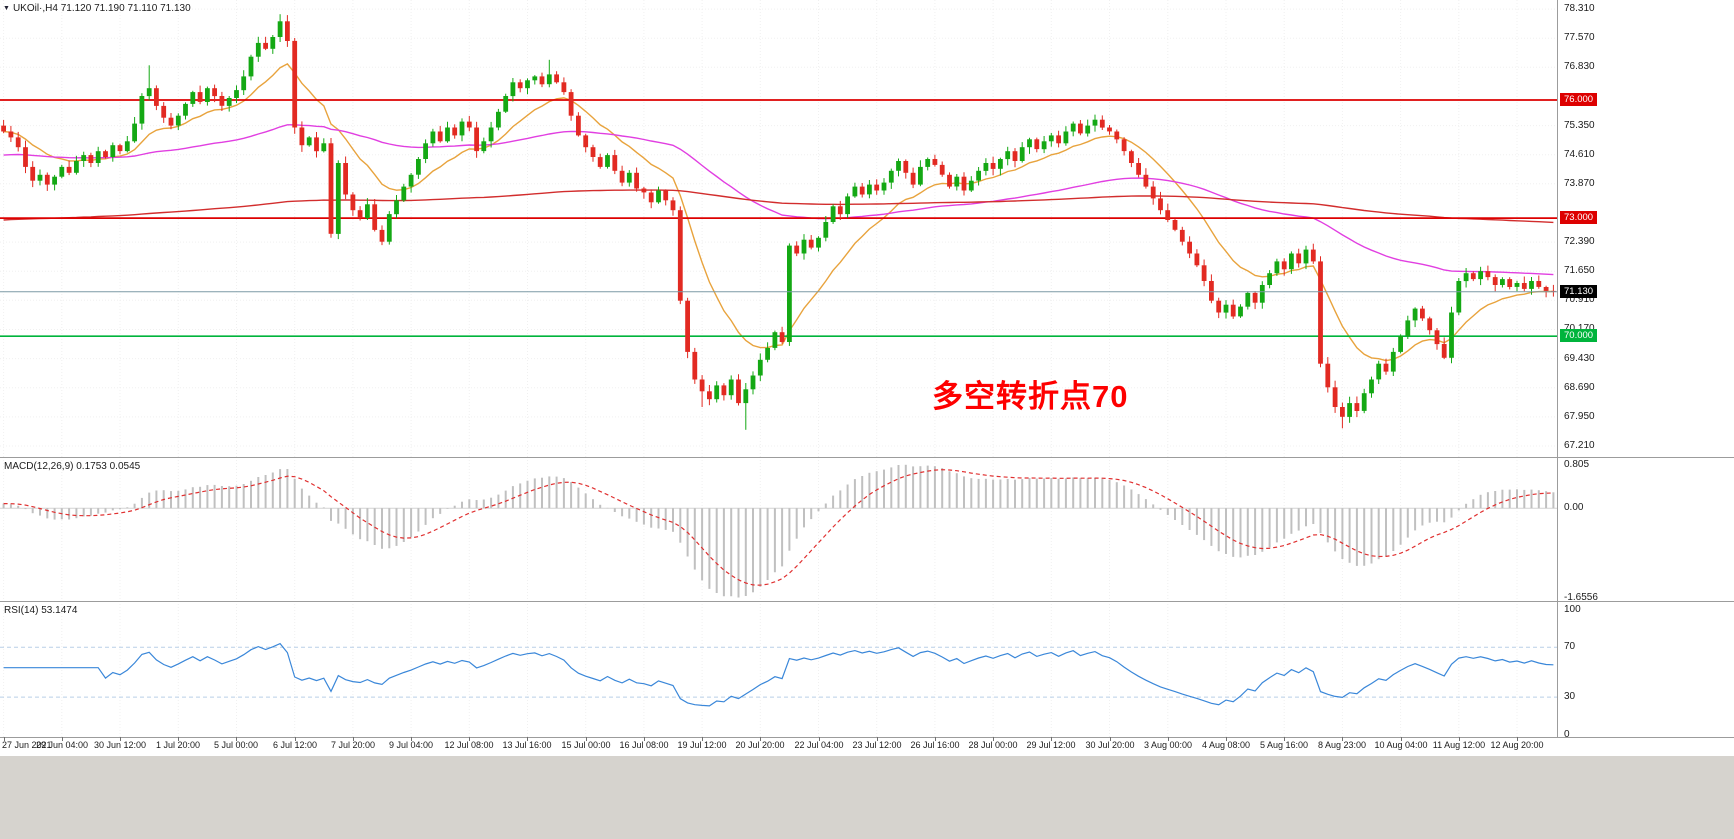 The width and height of the screenshot is (1734, 839). Describe the element at coordinates (6, 8) in the screenshot. I see `chevron-down-icon: ▼` at that location.